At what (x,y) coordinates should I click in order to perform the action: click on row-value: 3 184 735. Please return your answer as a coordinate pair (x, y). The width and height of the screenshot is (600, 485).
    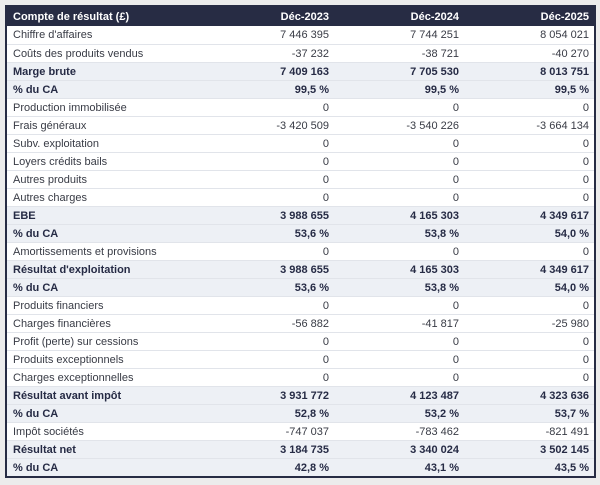
    Looking at the image, I should click on (304, 449).